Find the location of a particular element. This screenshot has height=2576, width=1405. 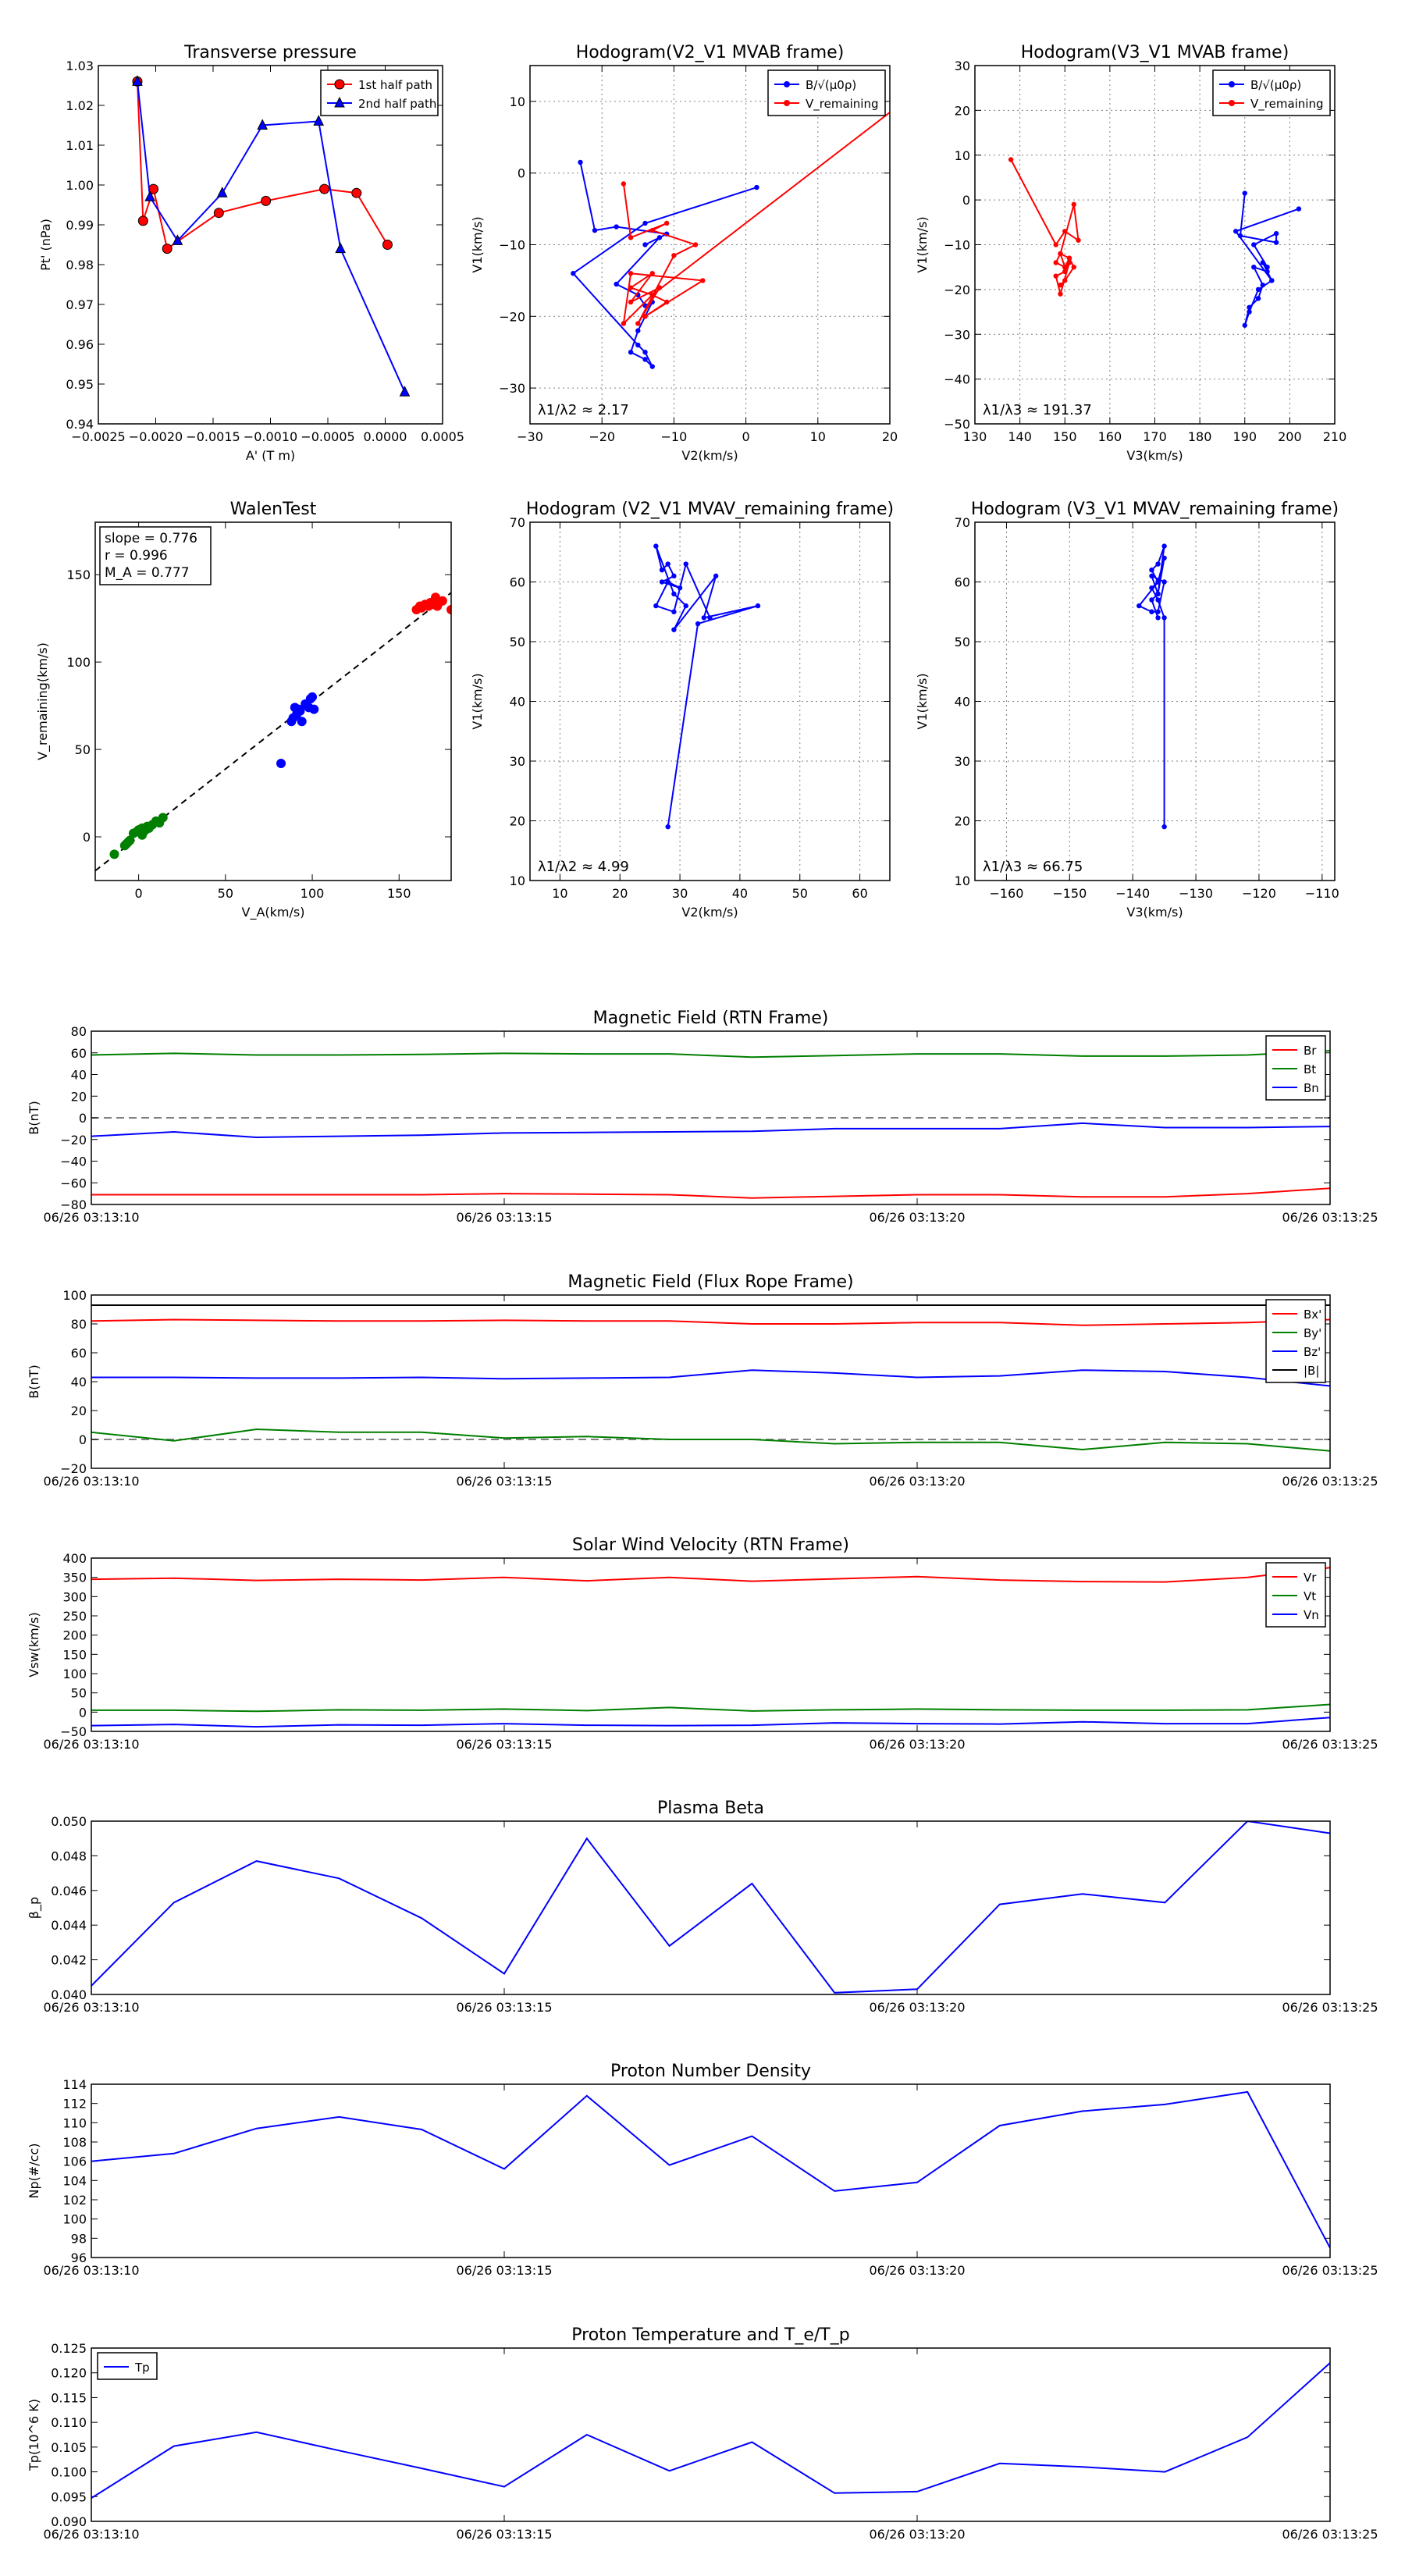

legend-label: Bx' is located at coordinates (1312, 1315).